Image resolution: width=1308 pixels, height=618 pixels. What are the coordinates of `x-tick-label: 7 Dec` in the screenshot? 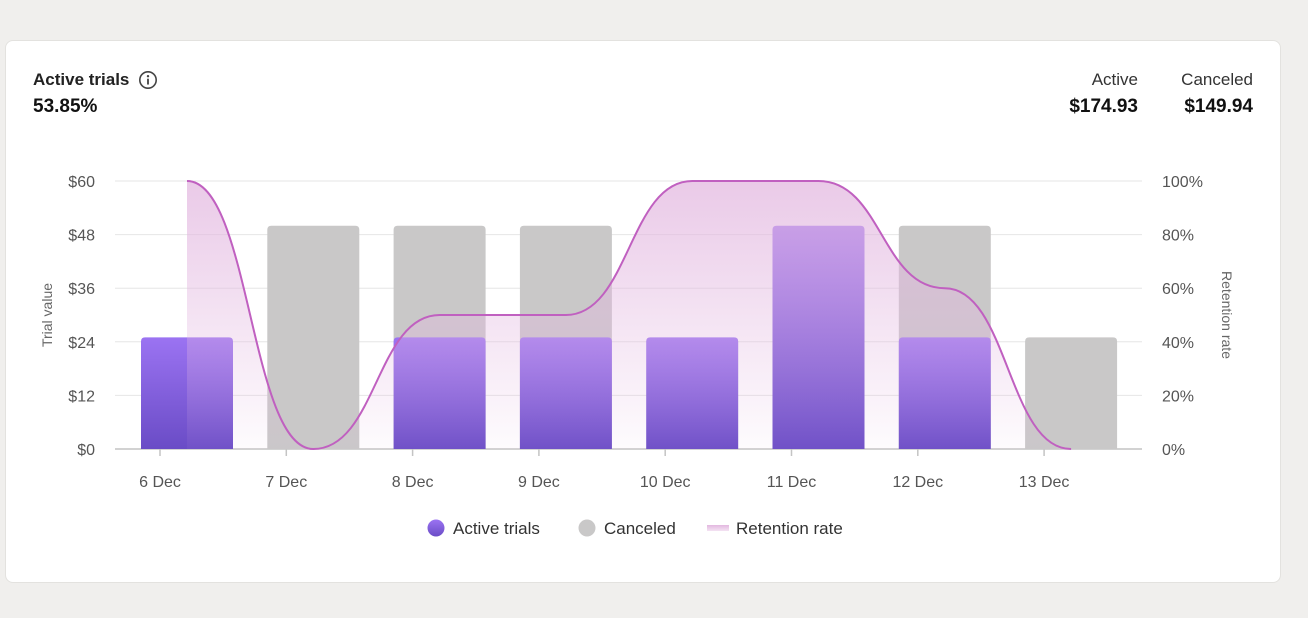 It's located at (286, 482).